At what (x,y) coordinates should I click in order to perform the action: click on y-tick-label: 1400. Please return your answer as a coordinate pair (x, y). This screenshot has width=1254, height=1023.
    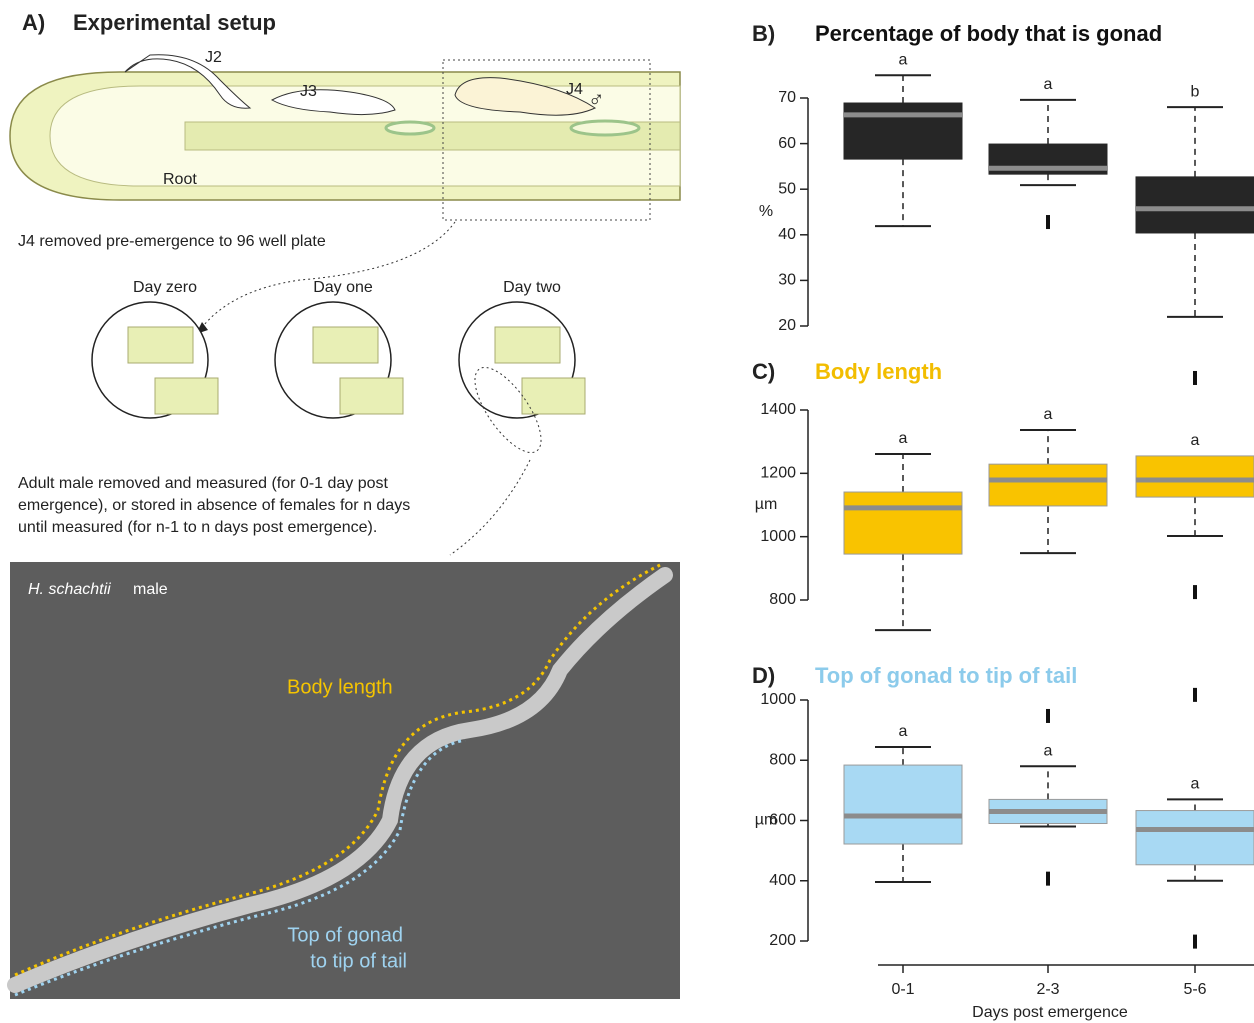
    Looking at the image, I should click on (778, 409).